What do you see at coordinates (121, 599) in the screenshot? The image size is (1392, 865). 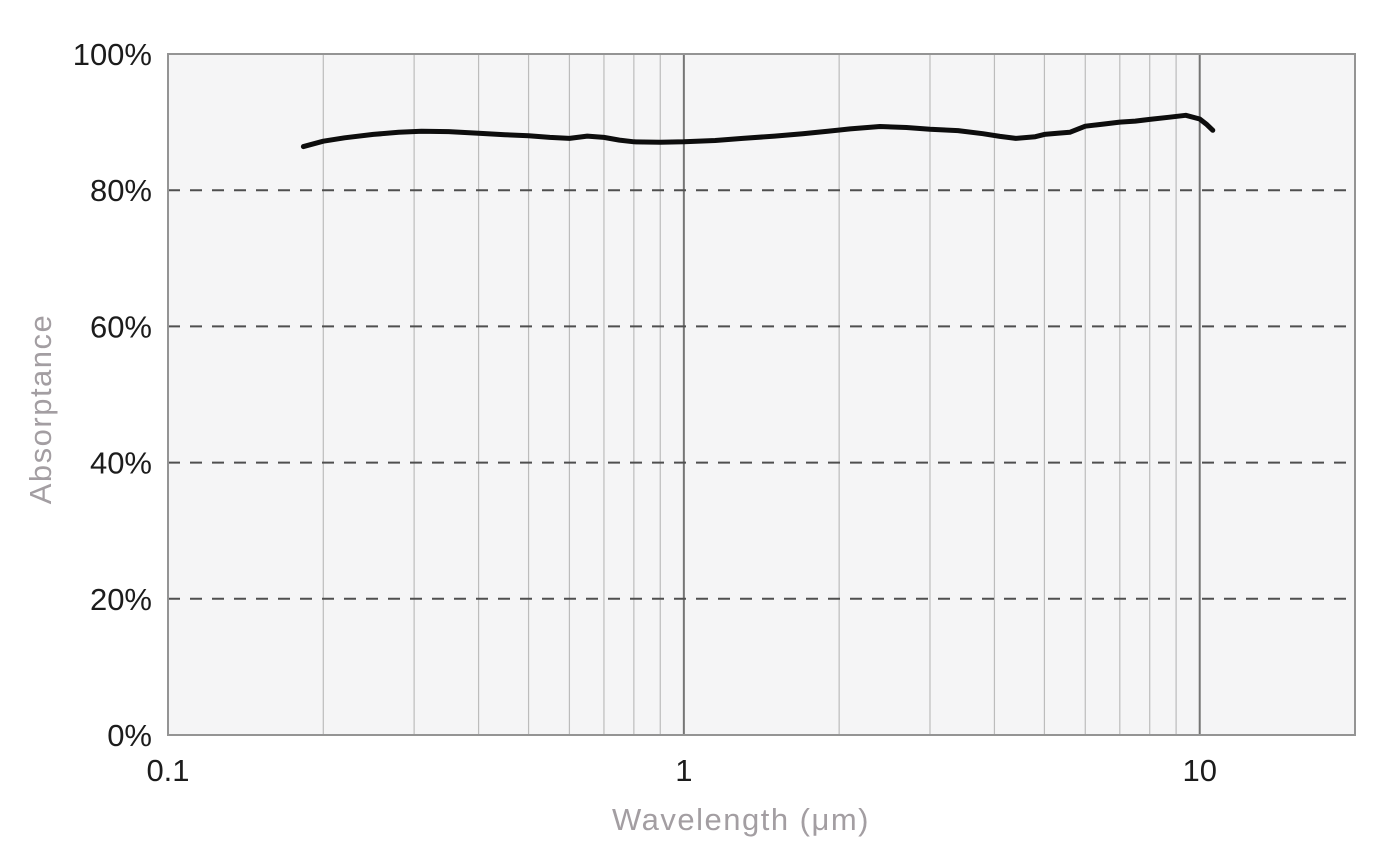 I see `y-tick-label: 20%` at bounding box center [121, 599].